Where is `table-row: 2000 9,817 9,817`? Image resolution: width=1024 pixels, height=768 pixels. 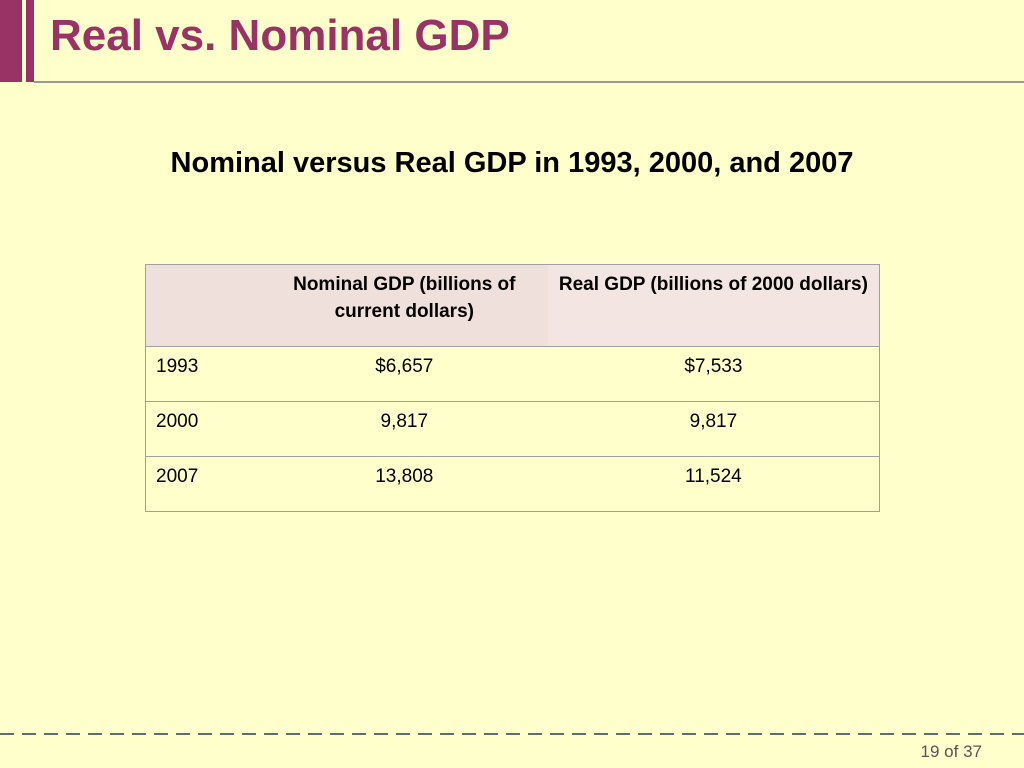
table-row: 2000 9,817 9,817 is located at coordinates (512, 429).